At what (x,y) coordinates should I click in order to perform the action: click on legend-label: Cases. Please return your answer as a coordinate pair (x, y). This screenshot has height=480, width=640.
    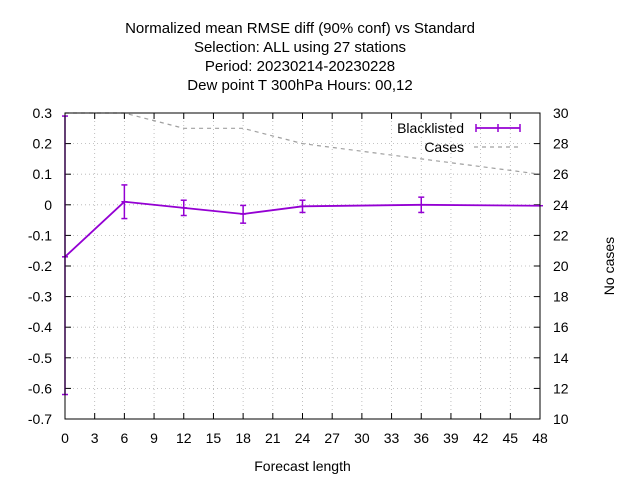
    Looking at the image, I should click on (444, 147).